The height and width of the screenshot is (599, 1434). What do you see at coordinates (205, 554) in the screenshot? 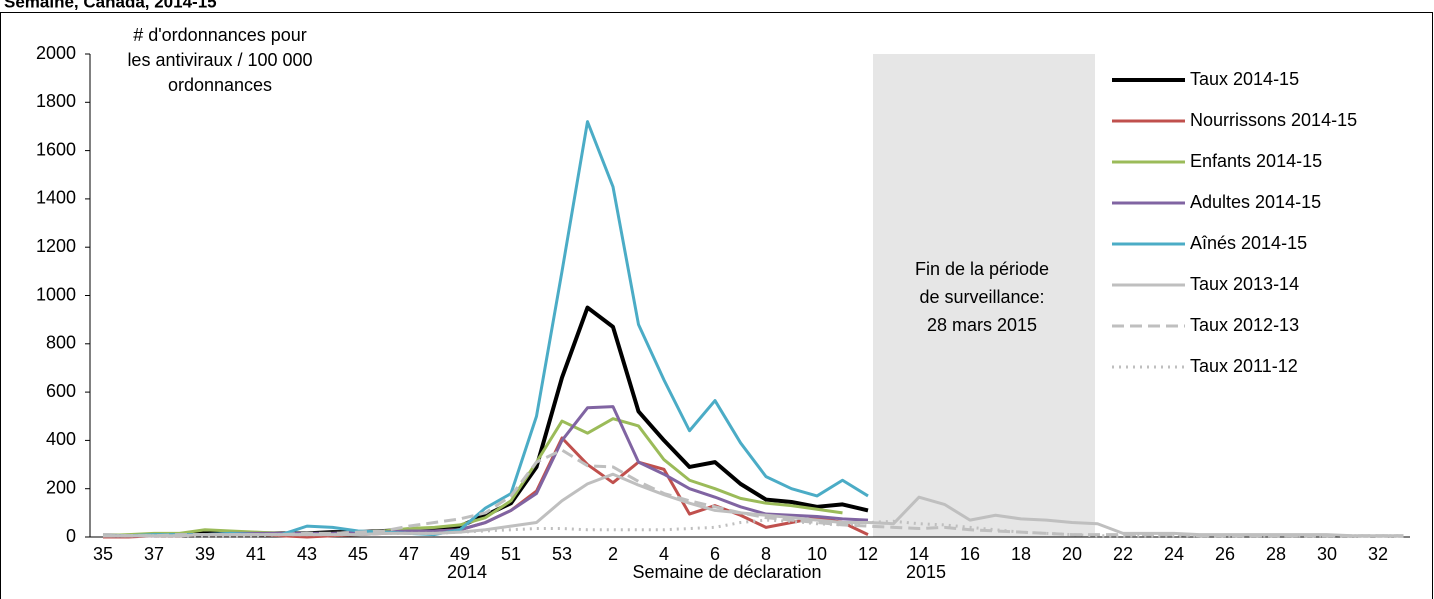
I see `x-tick-label: 39` at bounding box center [205, 554].